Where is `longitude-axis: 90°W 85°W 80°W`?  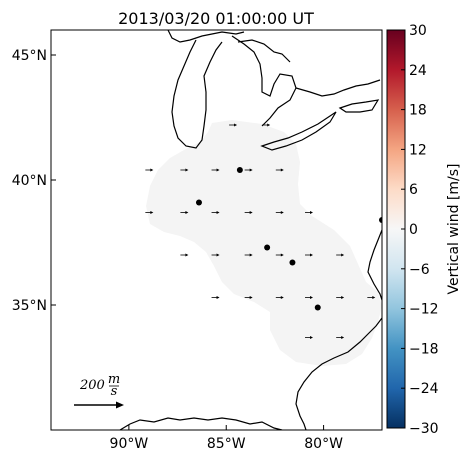
longitude-axis: 90°W 85°W 80°W is located at coordinates (226, 438).